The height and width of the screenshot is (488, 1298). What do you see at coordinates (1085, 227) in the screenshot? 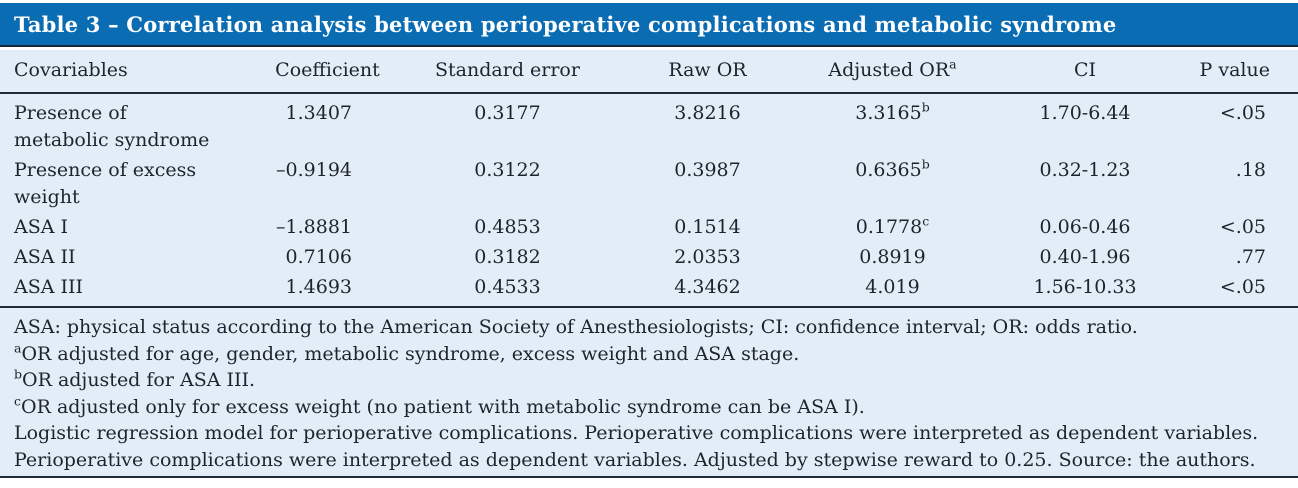
I see `cell-ci: 0.06-0.46` at bounding box center [1085, 227].